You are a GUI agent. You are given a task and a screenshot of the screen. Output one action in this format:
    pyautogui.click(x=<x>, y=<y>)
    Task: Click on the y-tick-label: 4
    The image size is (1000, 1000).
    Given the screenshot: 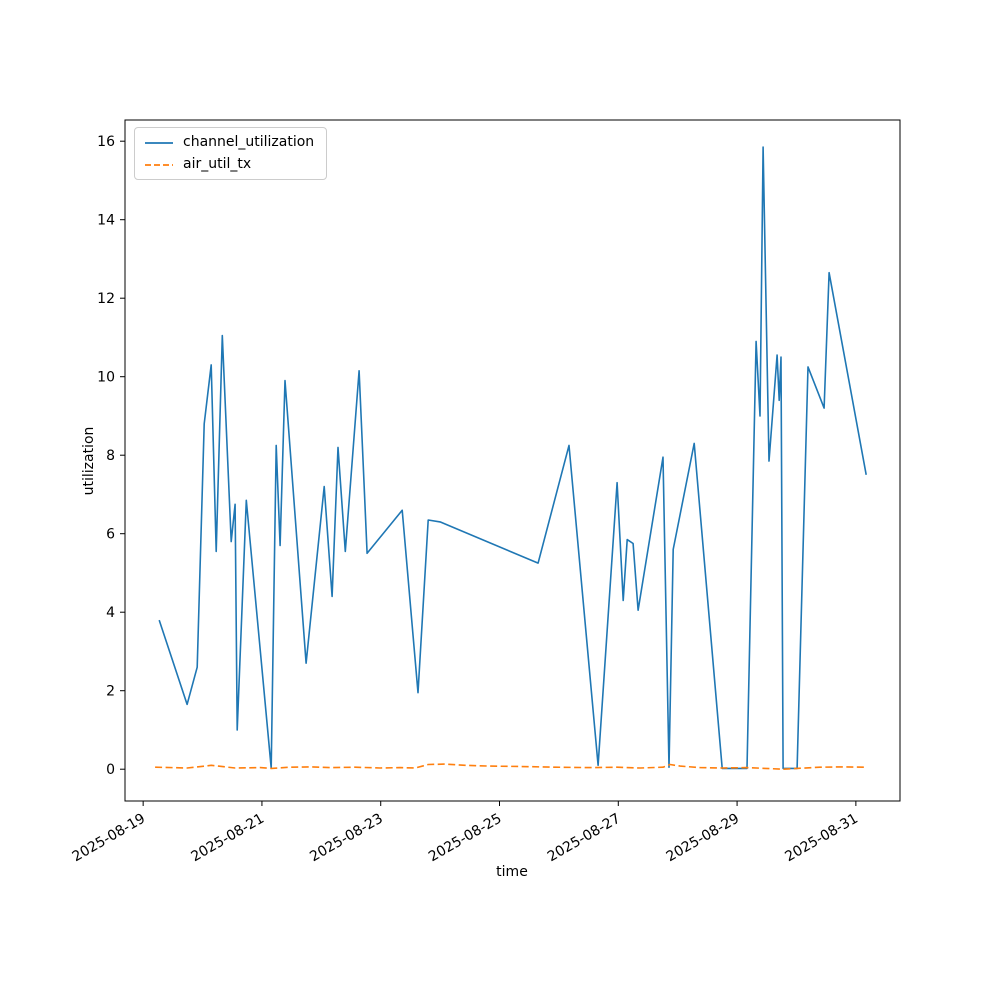 What is the action you would take?
    pyautogui.click(x=110, y=613)
    